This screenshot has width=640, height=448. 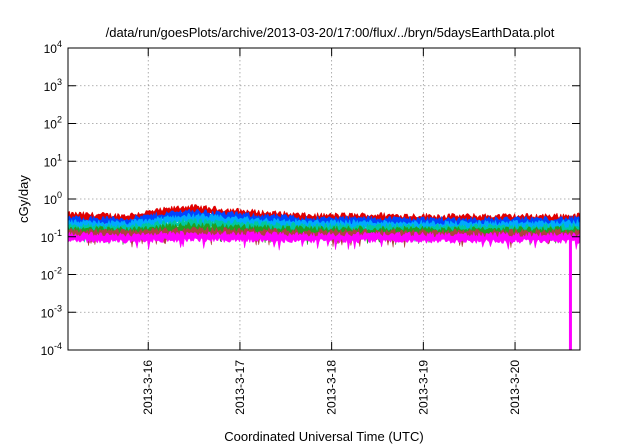 What do you see at coordinates (515, 387) in the screenshot?
I see `x-tick-label: 2013-3-20` at bounding box center [515, 387].